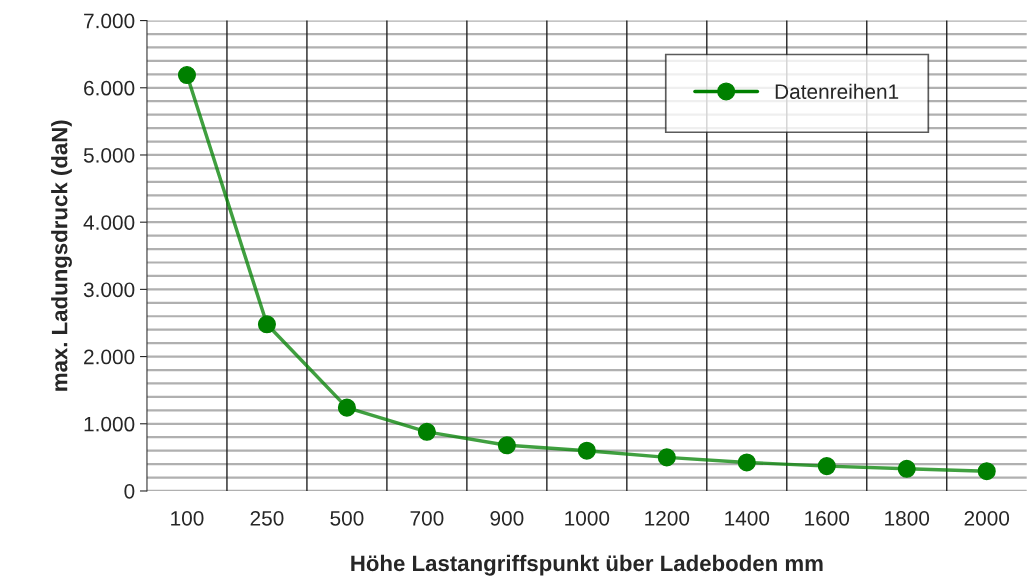 Image resolution: width=1035 pixels, height=588 pixels. Describe the element at coordinates (427, 518) in the screenshot. I see `x-tick-label: 700` at that location.